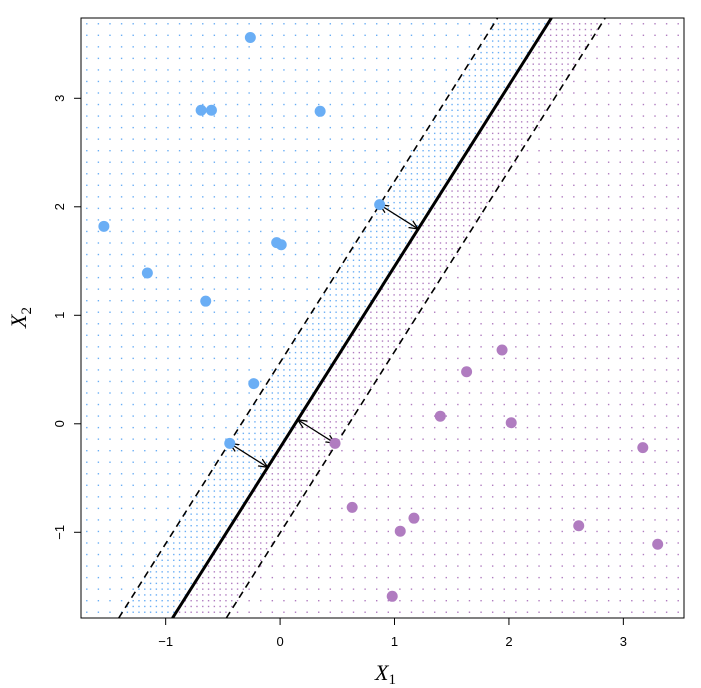 The width and height of the screenshot is (701, 688). What do you see at coordinates (59, 423) in the screenshot?
I see `y-tick-label: 0` at bounding box center [59, 423].